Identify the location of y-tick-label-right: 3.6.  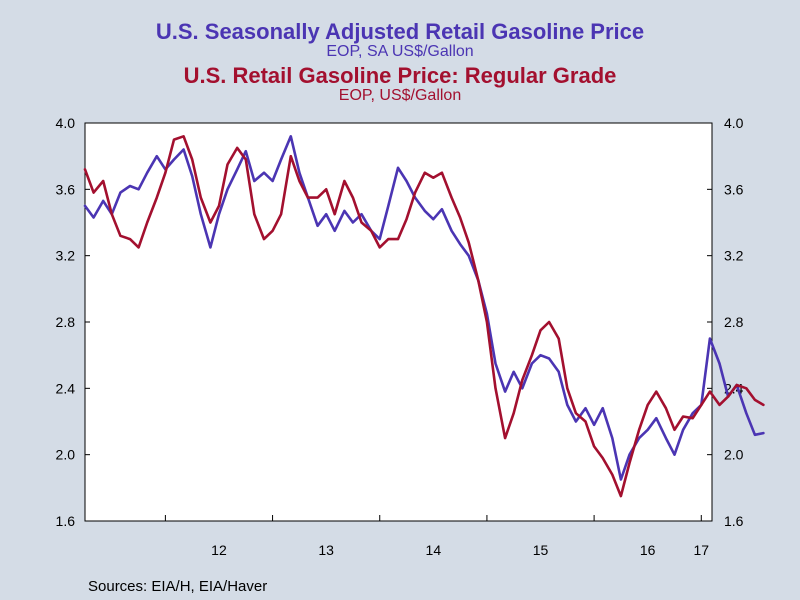
(734, 189).